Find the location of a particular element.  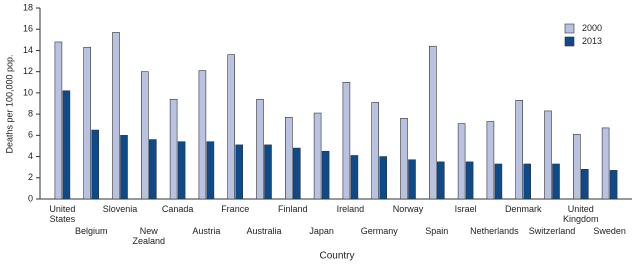

x-axis-title: Country is located at coordinates (336, 256).